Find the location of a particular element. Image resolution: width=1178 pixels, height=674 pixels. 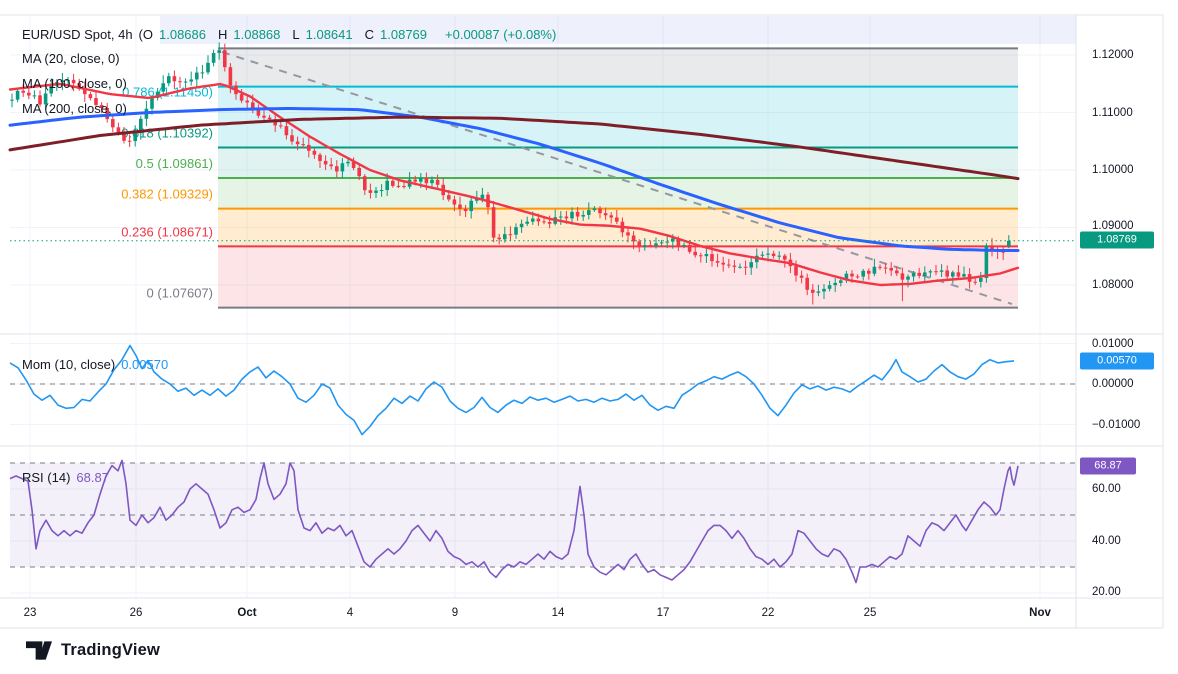

fib-label-0: 0 (1.07607) is located at coordinates (180, 293).